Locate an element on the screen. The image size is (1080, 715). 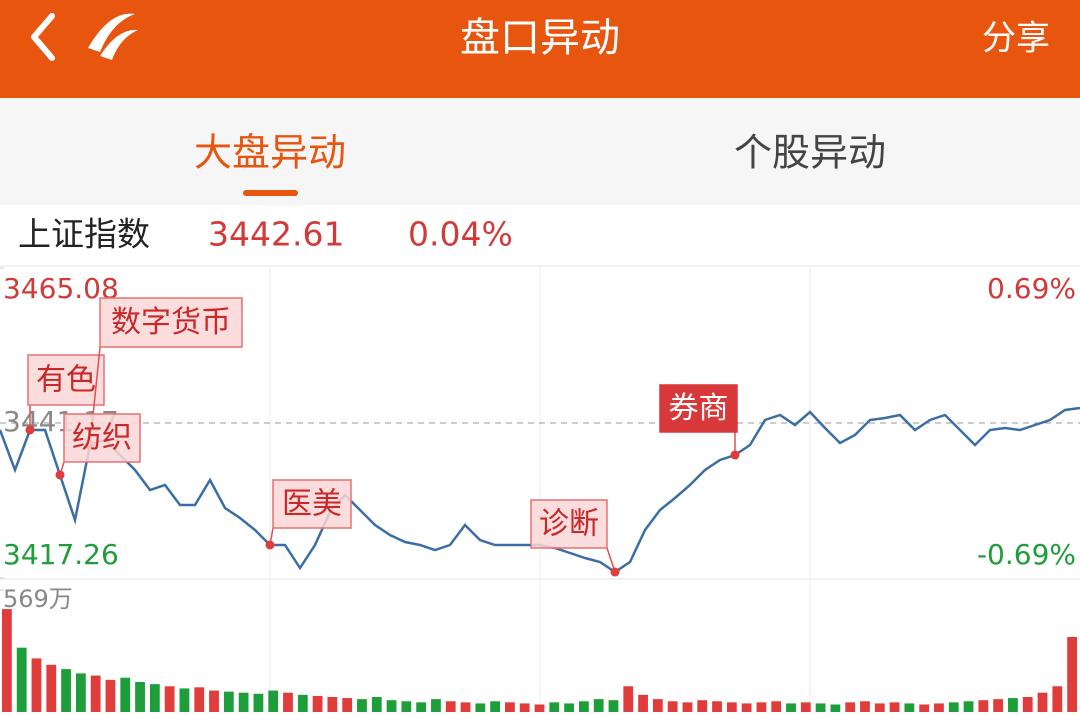
pct-label: -0.69% is located at coordinates (1026, 554).